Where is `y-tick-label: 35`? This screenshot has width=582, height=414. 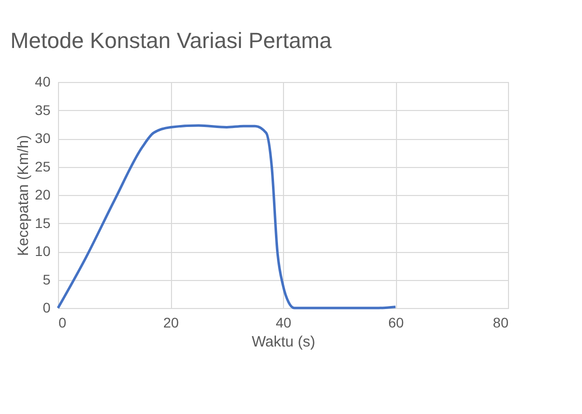 y-tick-label: 35 is located at coordinates (42, 110).